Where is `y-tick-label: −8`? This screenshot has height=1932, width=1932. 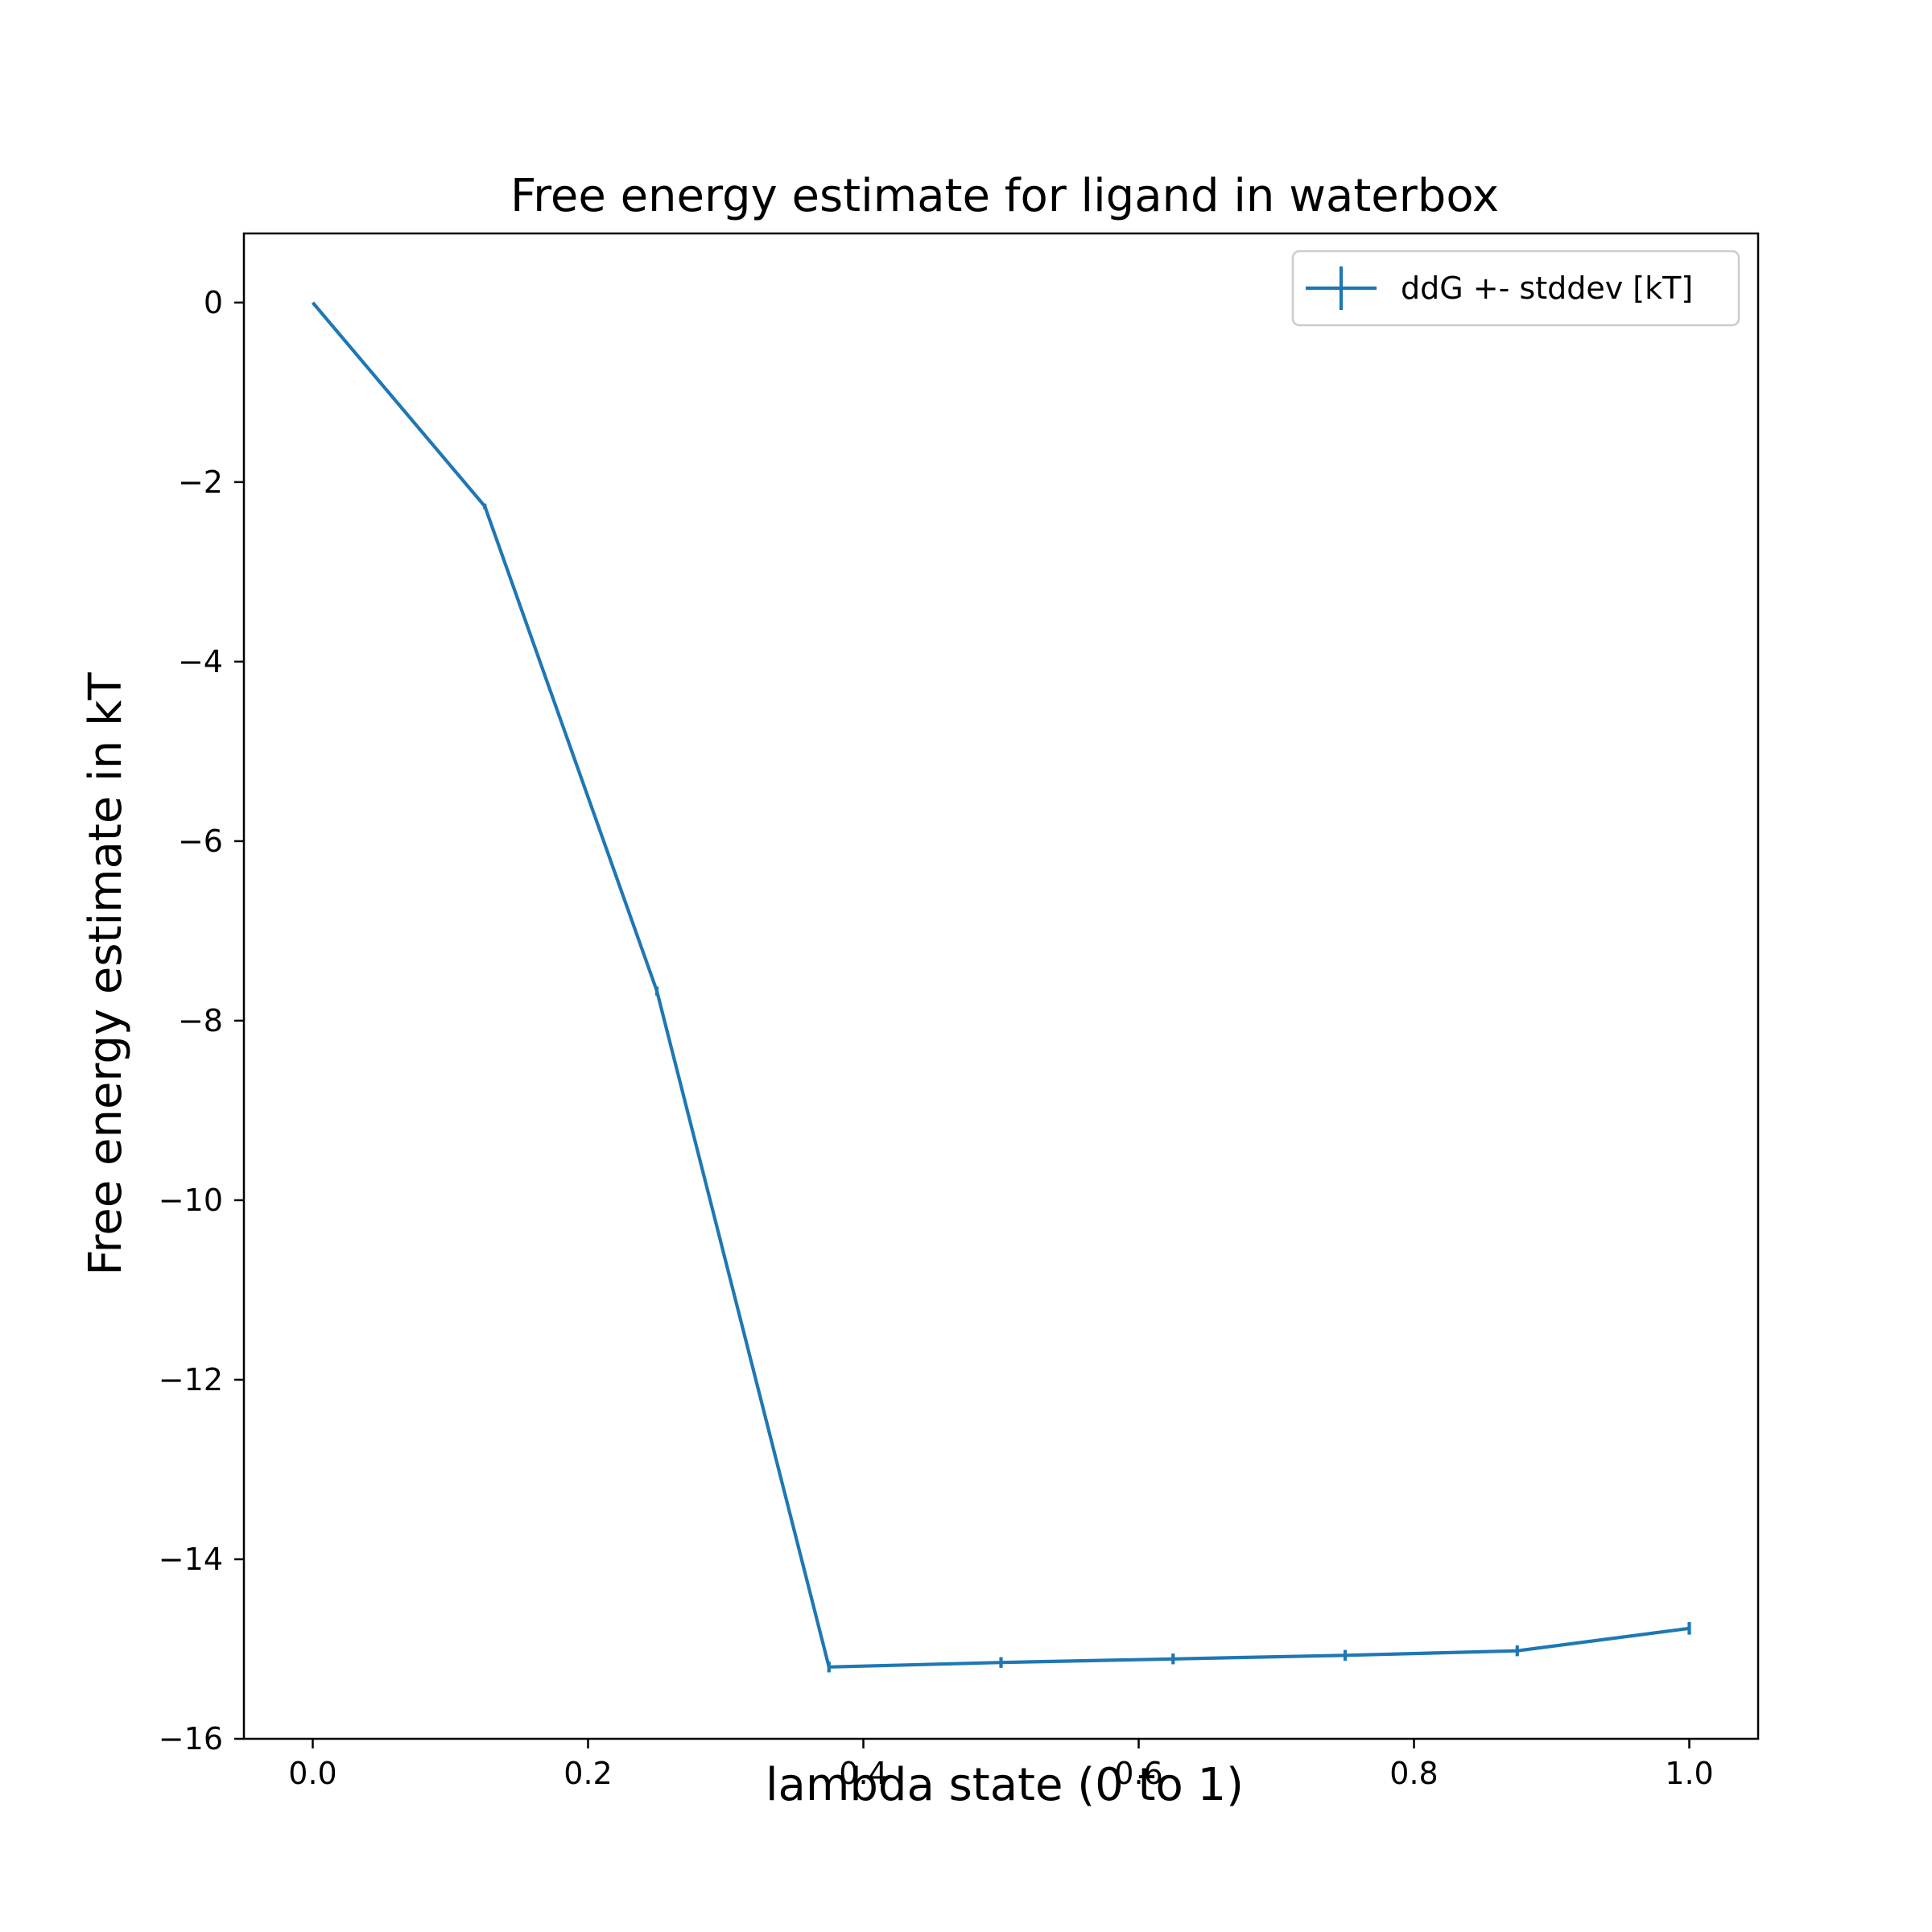 y-tick-label: −8 is located at coordinates (200, 1020).